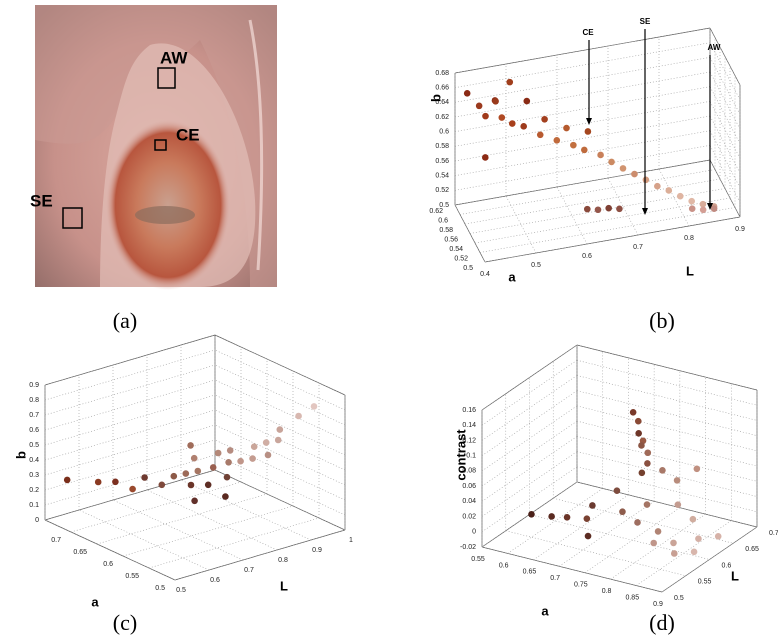 This screenshot has width=778, height=639. I want to click on x-tick-label: 0.5, so click(536, 265).